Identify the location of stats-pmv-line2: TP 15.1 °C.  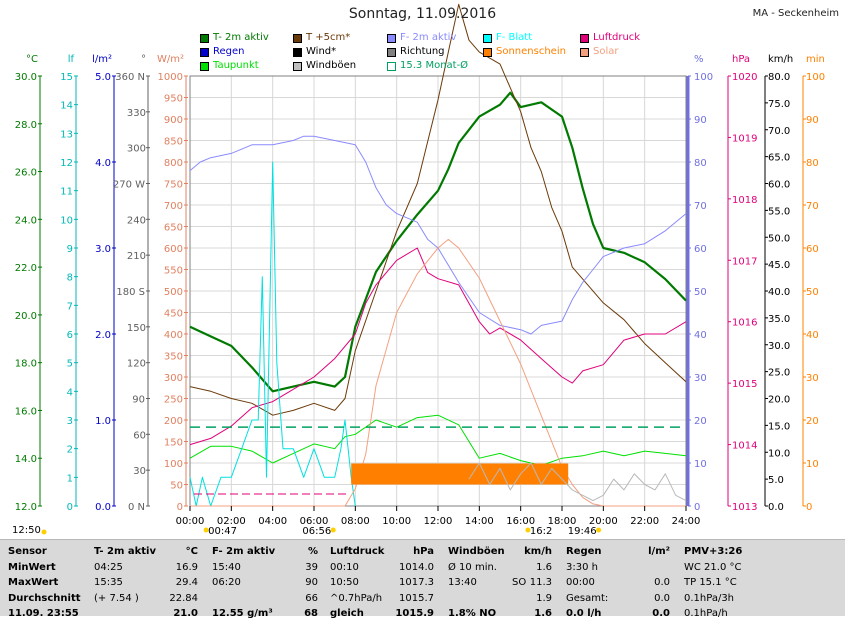
(710, 582).